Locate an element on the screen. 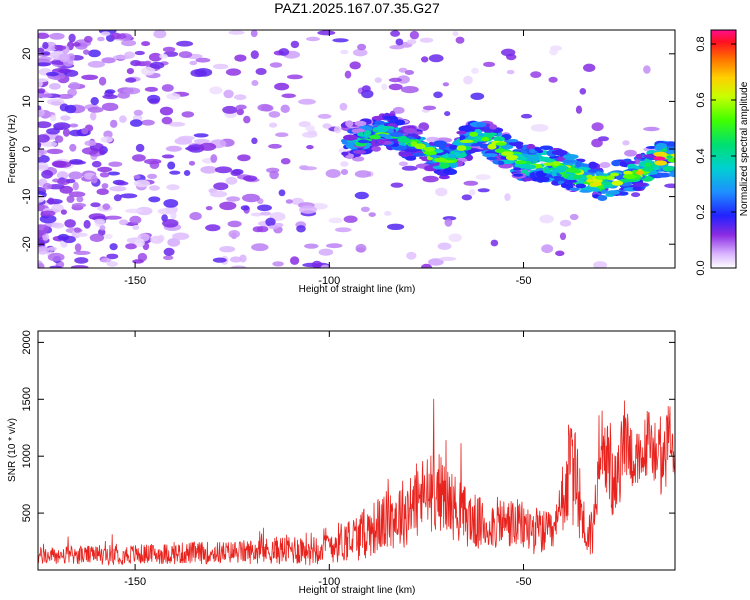 This screenshot has width=750, height=600. y-tick-label: 20 is located at coordinates (27, 54).